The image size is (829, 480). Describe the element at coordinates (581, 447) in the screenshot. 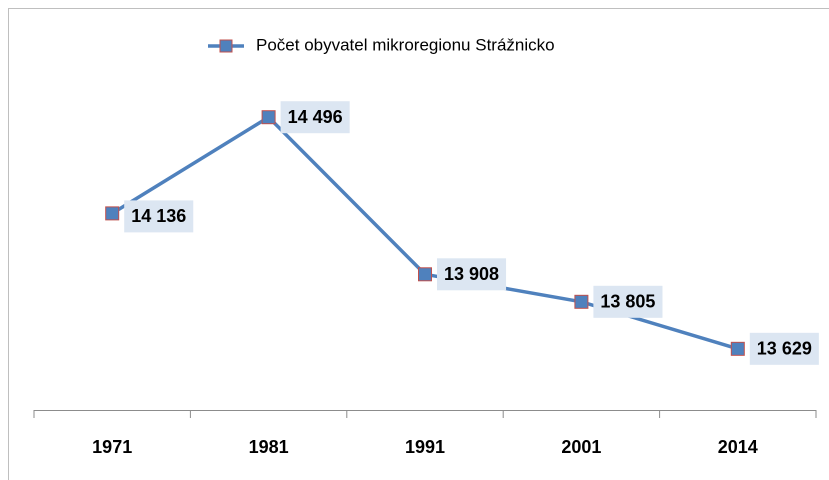

I see `x-tick-label: 2001` at that location.